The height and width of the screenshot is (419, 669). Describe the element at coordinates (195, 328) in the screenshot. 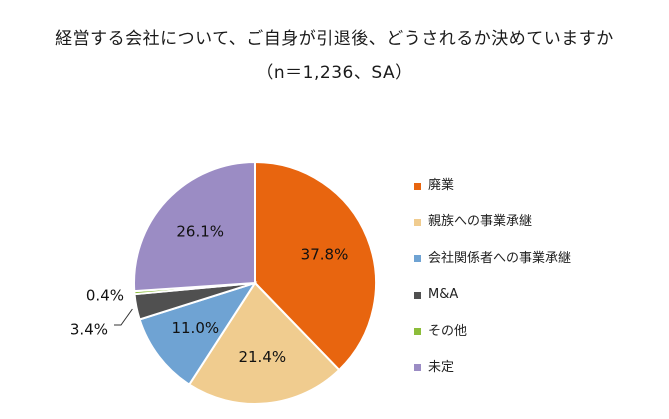

I see `slice-label-employee-succession: 11.0%` at that location.